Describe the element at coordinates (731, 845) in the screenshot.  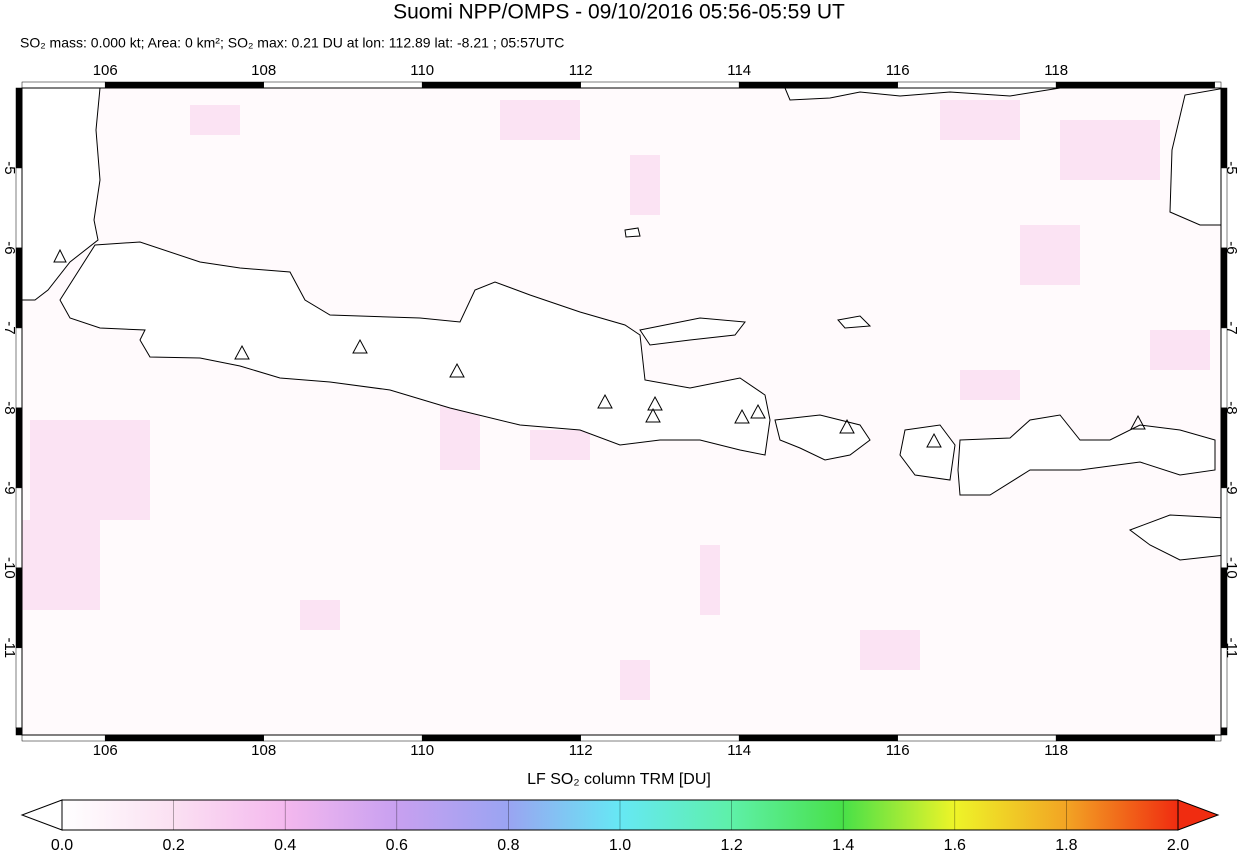
I see `colorbar-tick-label: 1.2` at that location.